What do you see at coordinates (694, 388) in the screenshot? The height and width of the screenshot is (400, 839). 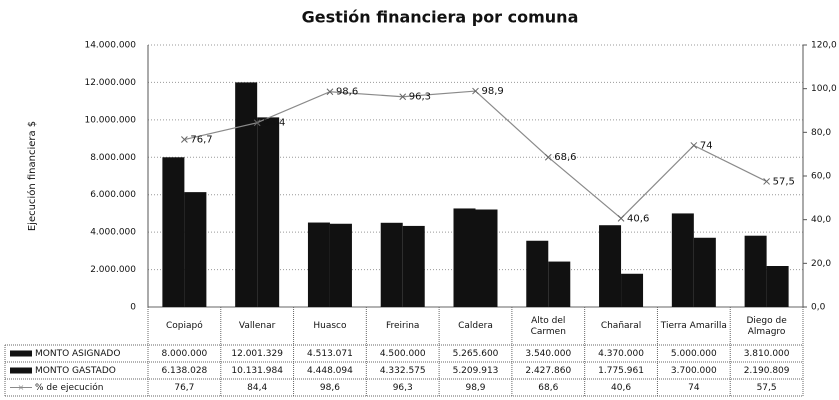 I see `table-value: 74` at bounding box center [694, 388].